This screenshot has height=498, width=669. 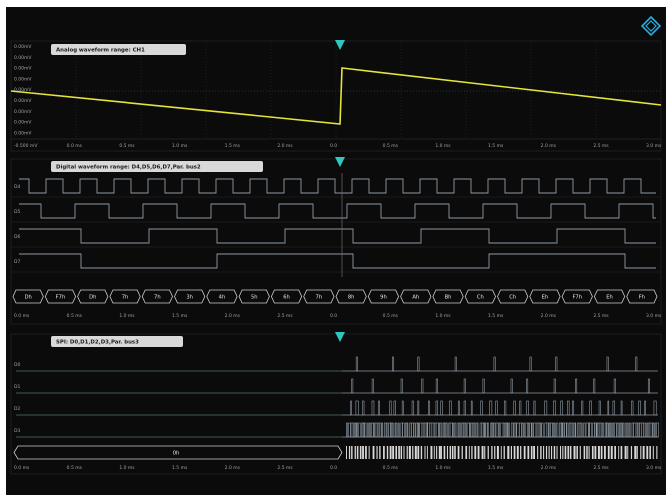 I want to click on digital-trace-d6, so click(x=337, y=236).